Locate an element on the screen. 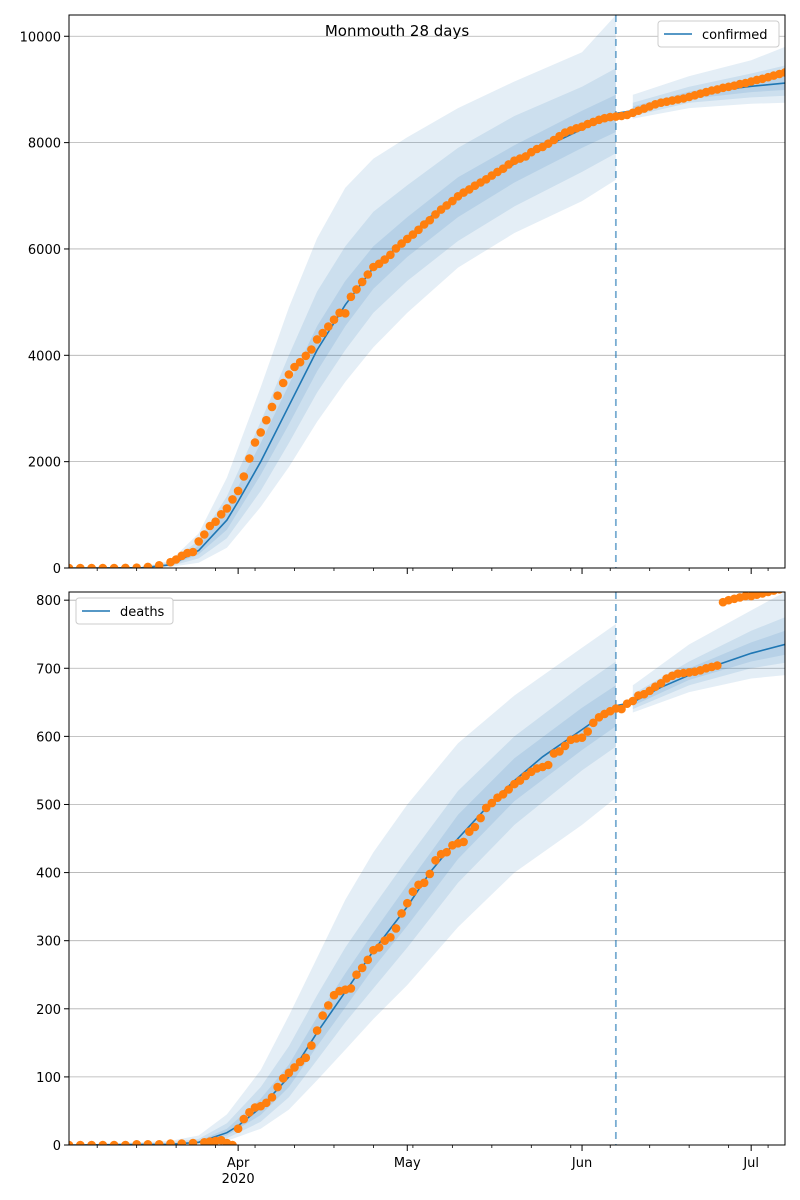 The image size is (800, 1200). uncertainty-band-mid is located at coordinates (708, 663).